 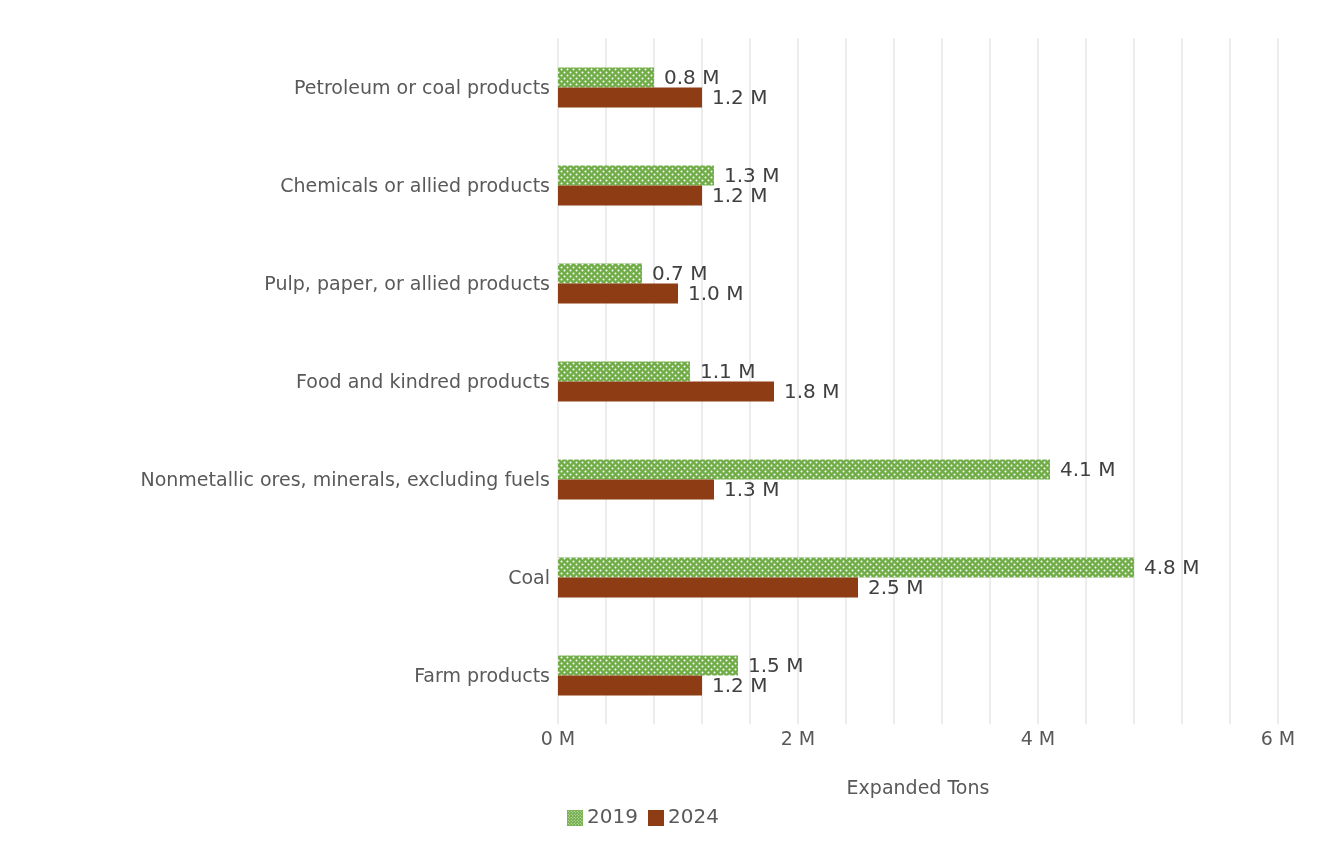 What do you see at coordinates (422, 86) in the screenshot?
I see `y-tick-label: Petroleum or coal products` at bounding box center [422, 86].